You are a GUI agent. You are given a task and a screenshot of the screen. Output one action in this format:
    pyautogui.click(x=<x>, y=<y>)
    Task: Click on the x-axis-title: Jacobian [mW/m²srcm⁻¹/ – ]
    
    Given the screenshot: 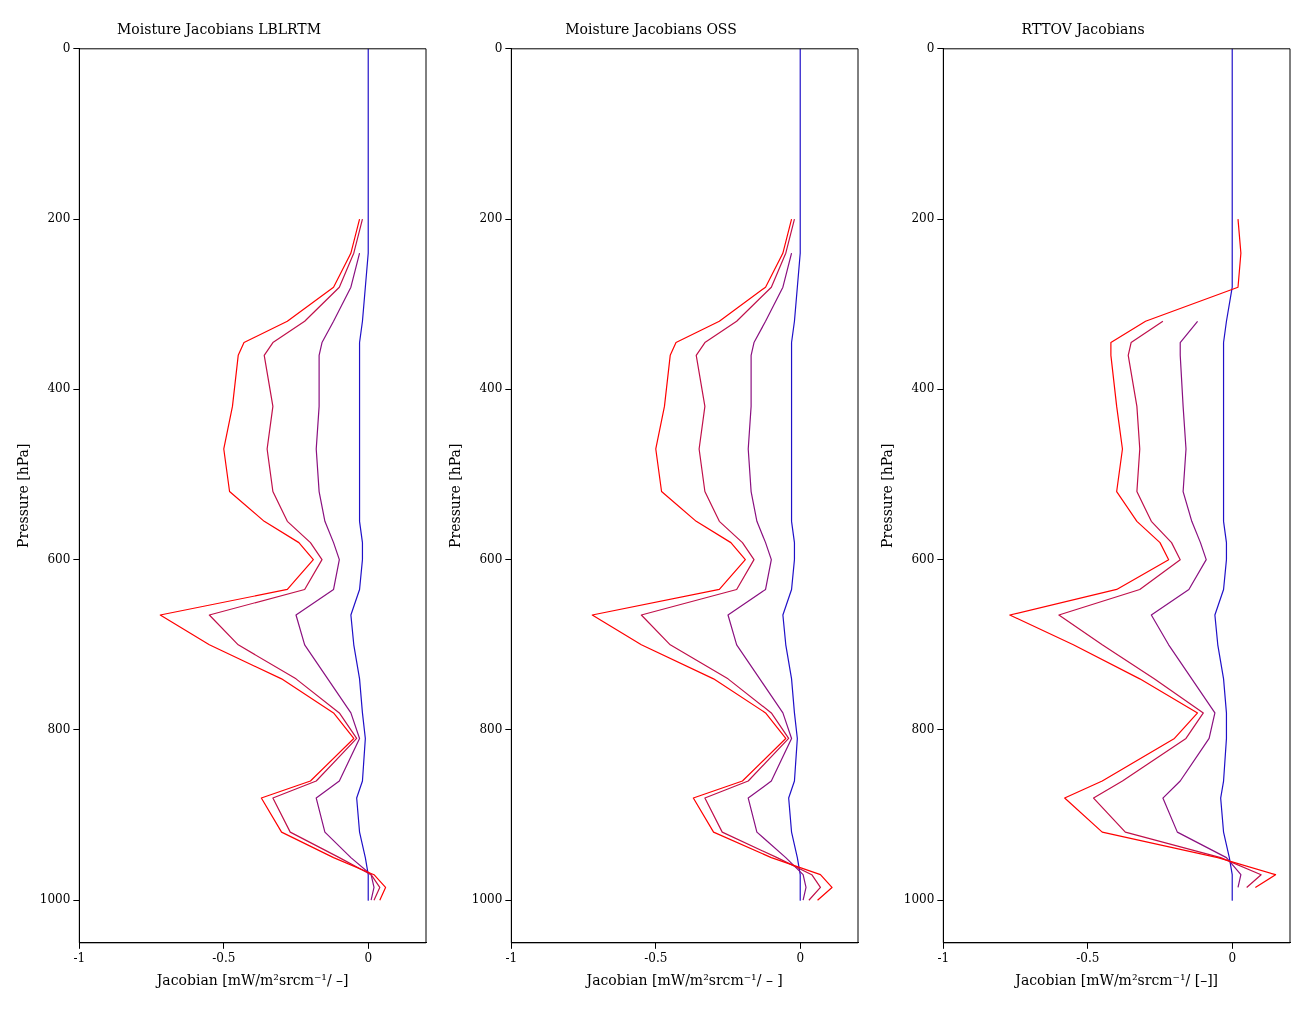 What is the action you would take?
    pyautogui.click(x=683, y=980)
    